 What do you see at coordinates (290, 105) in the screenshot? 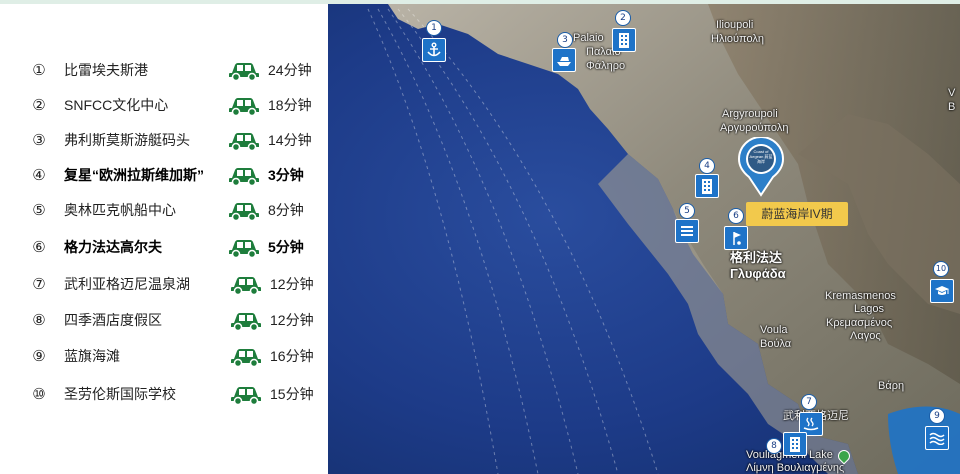
I see `item-time: 18分钟` at bounding box center [290, 105].